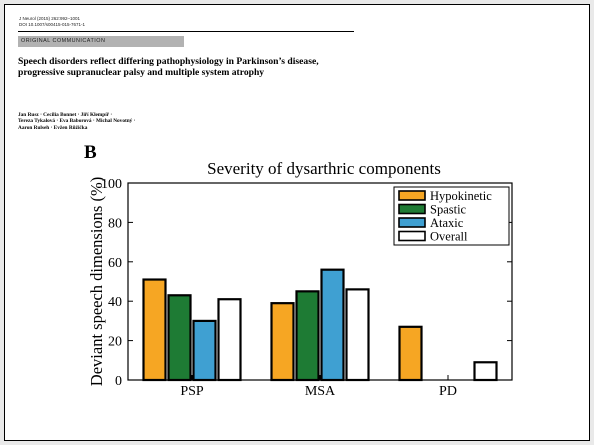 This screenshot has width=594, height=445. I want to click on header-rule, so click(186, 31).